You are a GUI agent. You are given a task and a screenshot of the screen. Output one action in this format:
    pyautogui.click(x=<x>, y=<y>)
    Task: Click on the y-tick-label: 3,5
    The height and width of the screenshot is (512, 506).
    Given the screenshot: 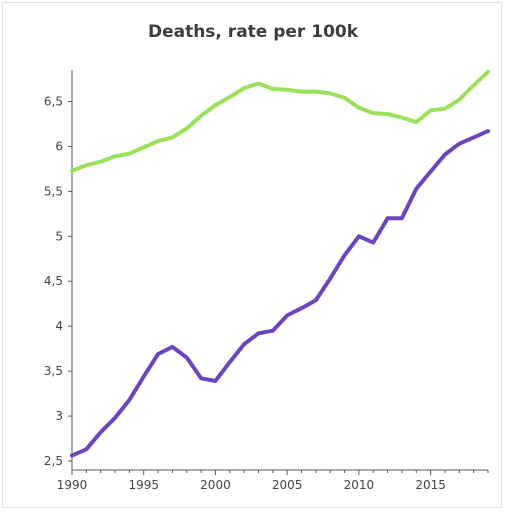 What is the action you would take?
    pyautogui.click(x=53, y=371)
    